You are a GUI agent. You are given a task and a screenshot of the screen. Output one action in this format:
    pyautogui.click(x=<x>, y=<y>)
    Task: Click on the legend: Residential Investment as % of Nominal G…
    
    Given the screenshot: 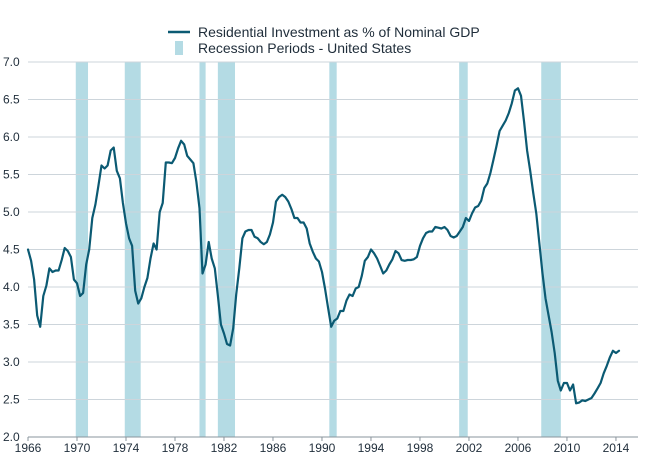 What is the action you would take?
    pyautogui.click(x=324, y=40)
    